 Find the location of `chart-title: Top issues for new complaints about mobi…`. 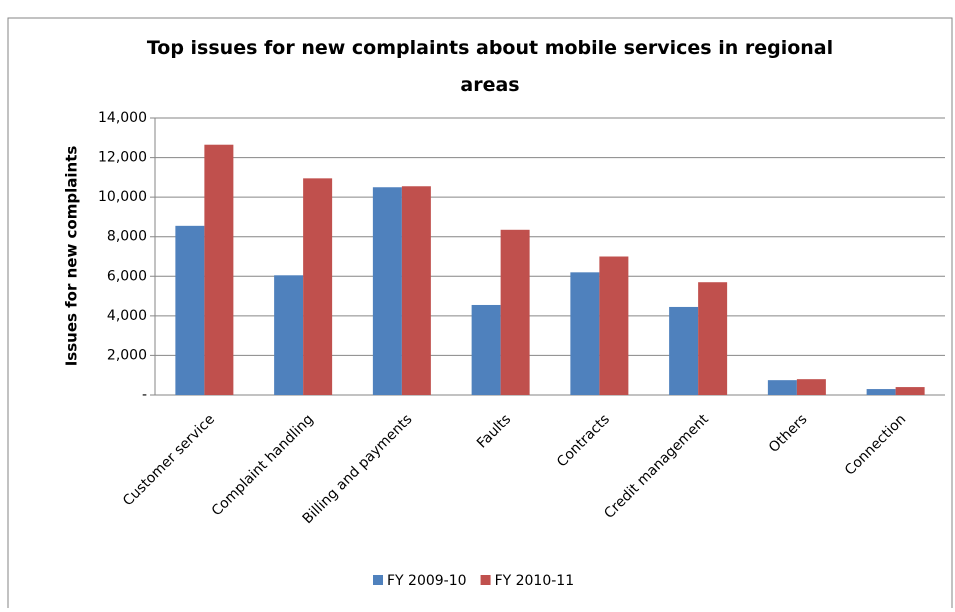

chart-title: Top issues for new complaints about mobi… is located at coordinates (490, 66).